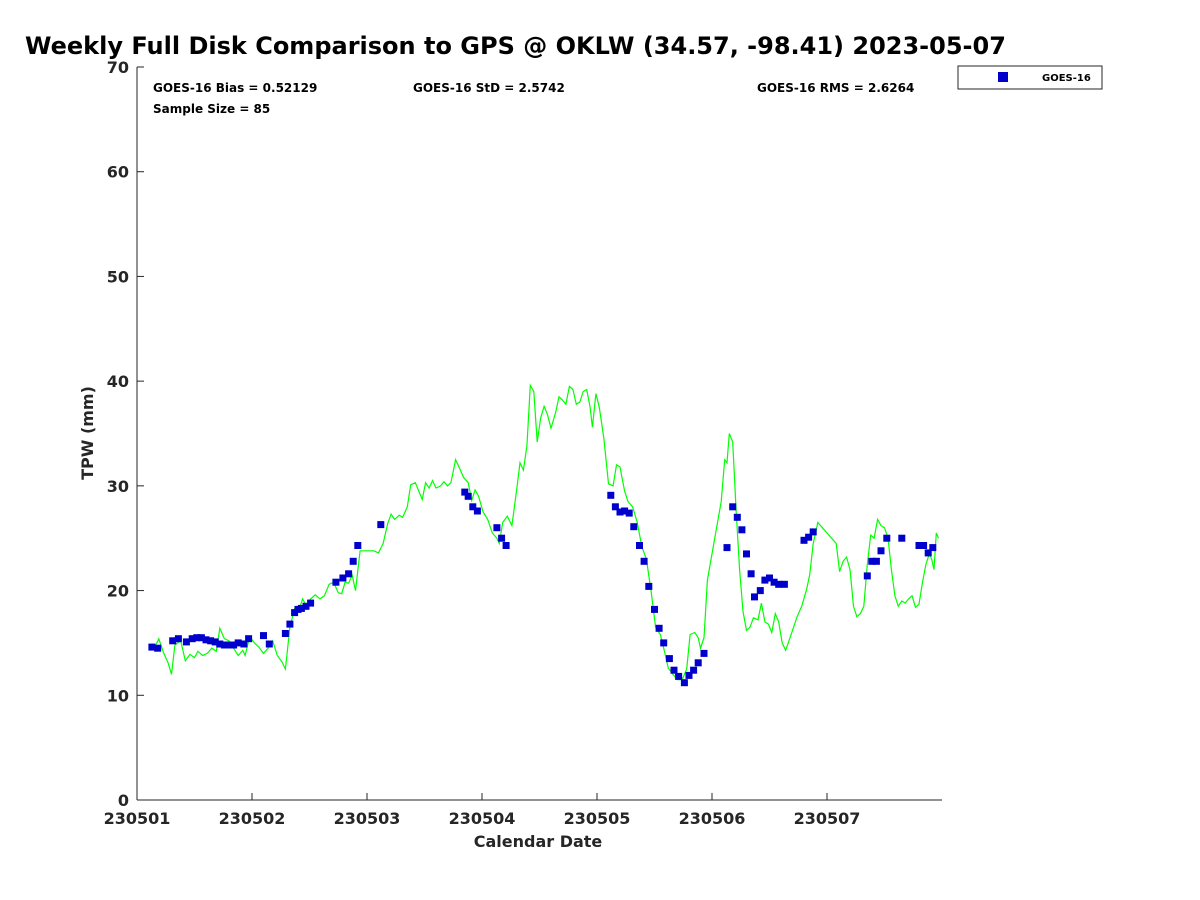 The height and width of the screenshot is (900, 1200). Describe the element at coordinates (482, 818) in the screenshot. I see `x-tick-label: 230504` at that location.